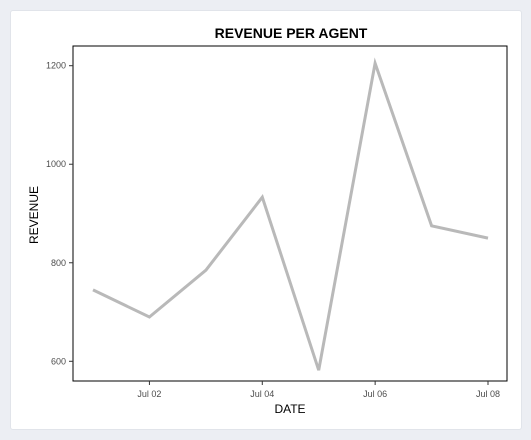  I want to click on x-axis: Jul 02 Jul 04 Jul 06 Jul 08, so click(318, 390).